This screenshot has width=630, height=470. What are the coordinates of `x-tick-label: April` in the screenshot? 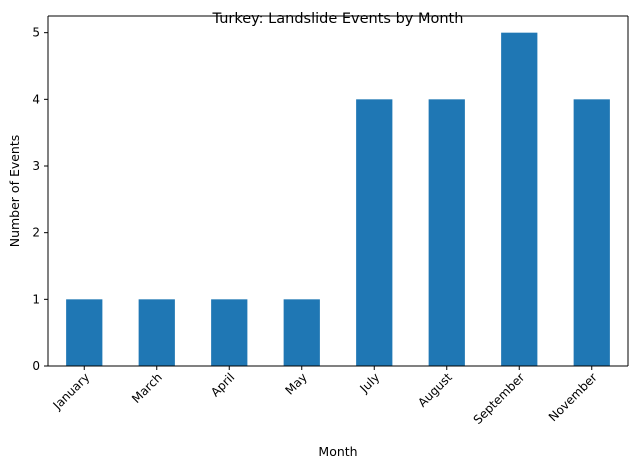 It's located at (222, 384).